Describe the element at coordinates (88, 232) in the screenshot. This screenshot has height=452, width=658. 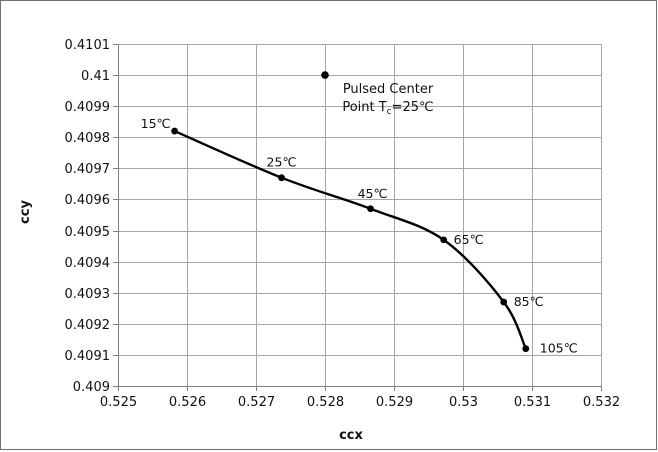
I see `y-tick-label: 0.4095` at that location.